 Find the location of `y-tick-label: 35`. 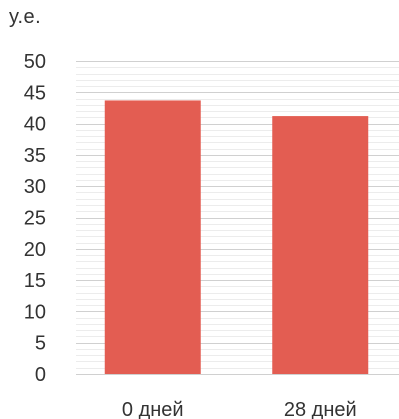

y-tick-label: 35 is located at coordinates (35, 156).